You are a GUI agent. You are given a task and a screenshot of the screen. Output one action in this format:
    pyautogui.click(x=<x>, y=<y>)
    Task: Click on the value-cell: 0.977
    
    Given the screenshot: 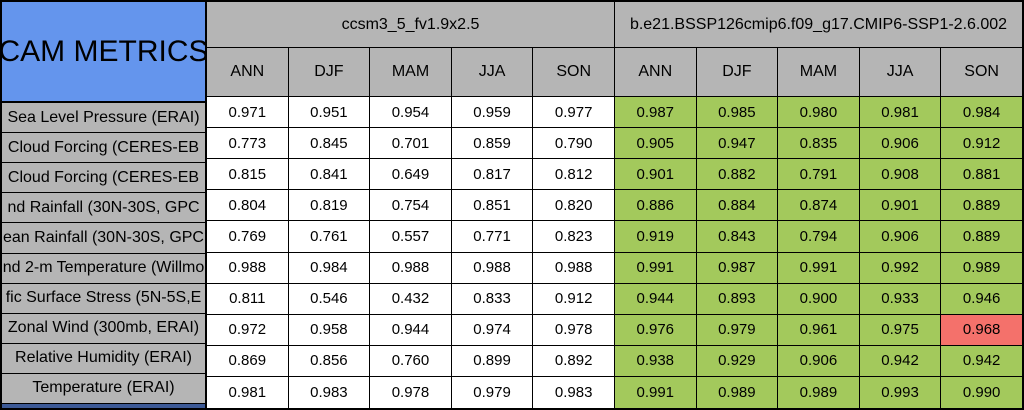 What is the action you would take?
    pyautogui.click(x=574, y=112)
    